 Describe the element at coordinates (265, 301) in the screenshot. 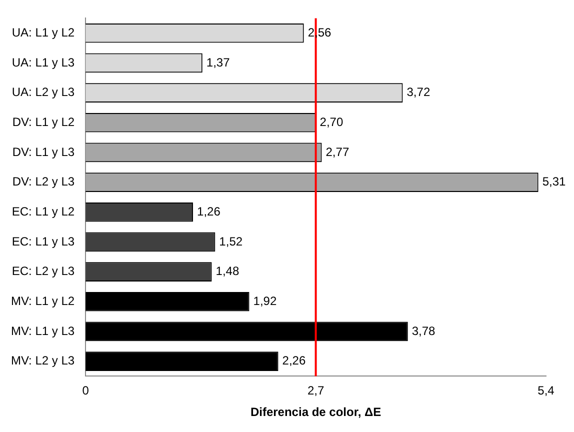

I see `data-label: 1,92` at that location.